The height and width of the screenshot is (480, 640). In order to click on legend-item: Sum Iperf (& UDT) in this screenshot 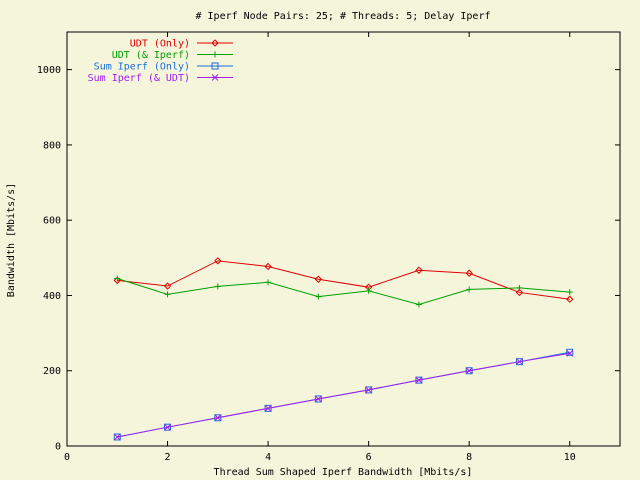, I will do `click(160, 78)`.